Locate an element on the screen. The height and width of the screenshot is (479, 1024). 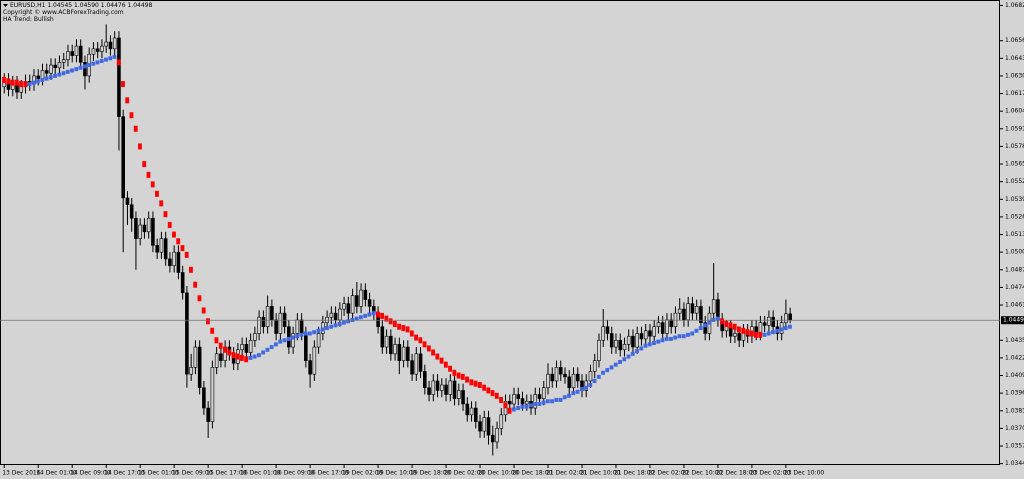
y-tick-label: 1.05910 is located at coordinates (1014, 128).